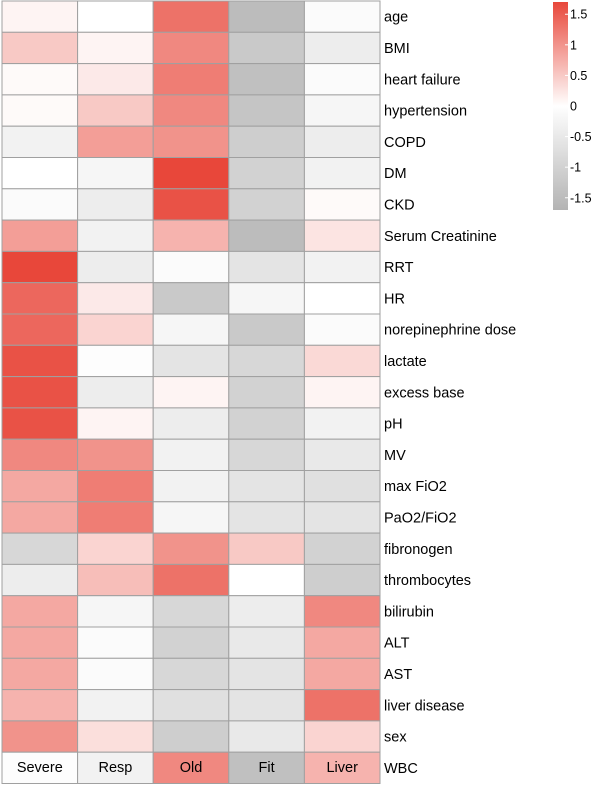  What do you see at coordinates (575, 168) in the screenshot?
I see `legend-tick-label: -1` at bounding box center [575, 168].